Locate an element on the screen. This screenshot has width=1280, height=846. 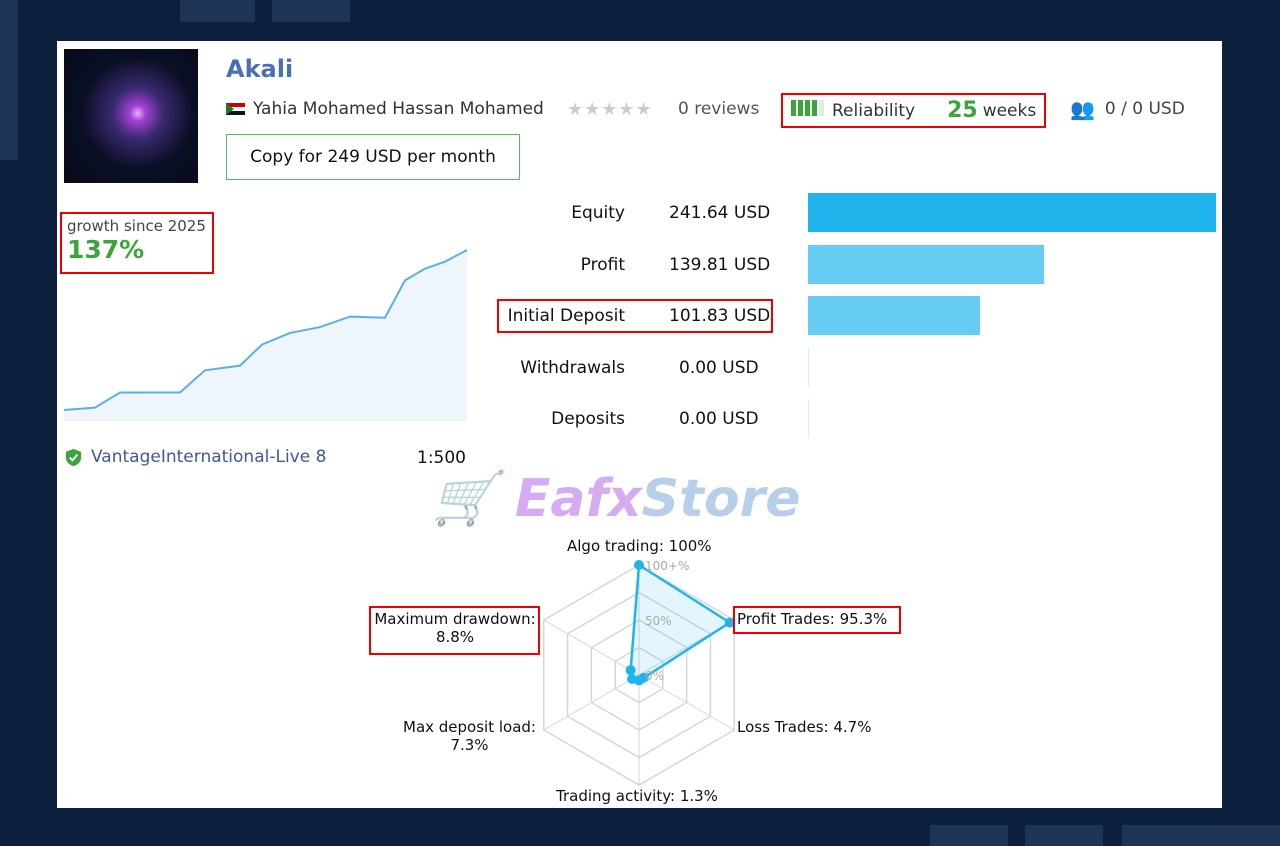
author: Yahia Mohamed Hassan Mohamed is located at coordinates (385, 109).